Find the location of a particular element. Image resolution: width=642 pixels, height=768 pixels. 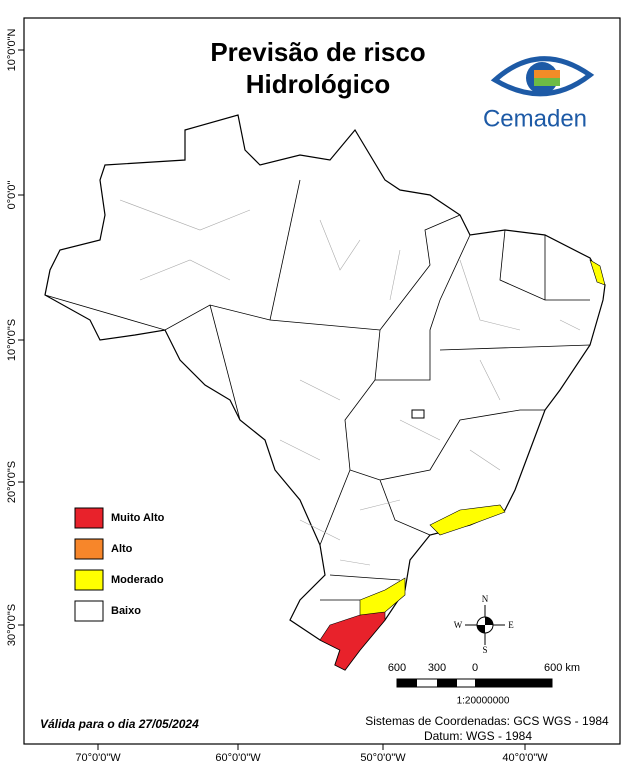

datum: Datum: WGS - 1984 is located at coordinates (478, 736).